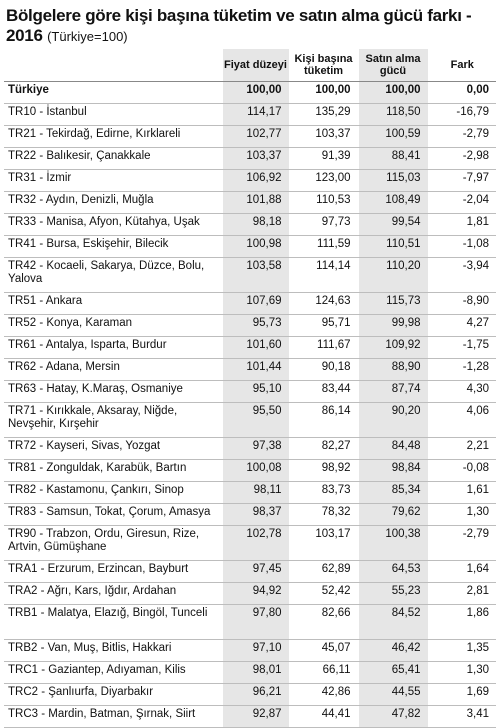 The image size is (500, 728). Describe the element at coordinates (461, 325) in the screenshot. I see `difference-cell: 4,27` at that location.